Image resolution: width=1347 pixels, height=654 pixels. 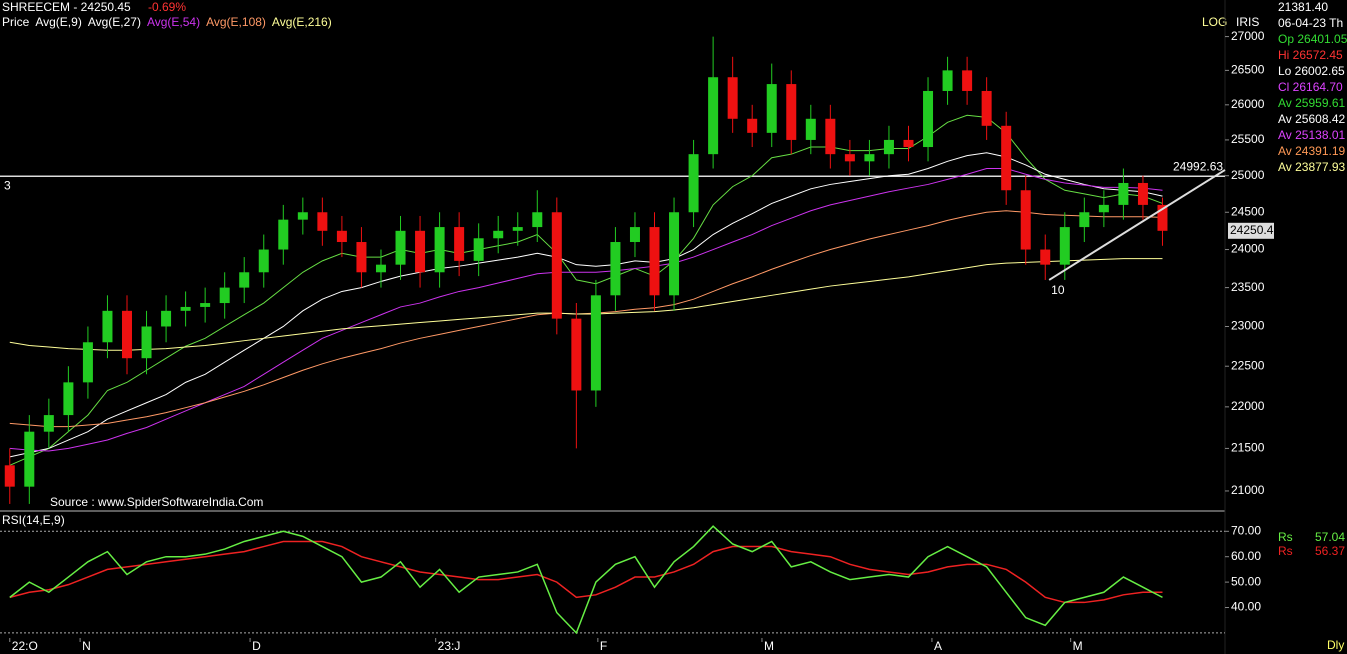 What do you see at coordinates (1310, 23) in the screenshot?
I see `info-text: 06-04-23 Th` at bounding box center [1310, 23].